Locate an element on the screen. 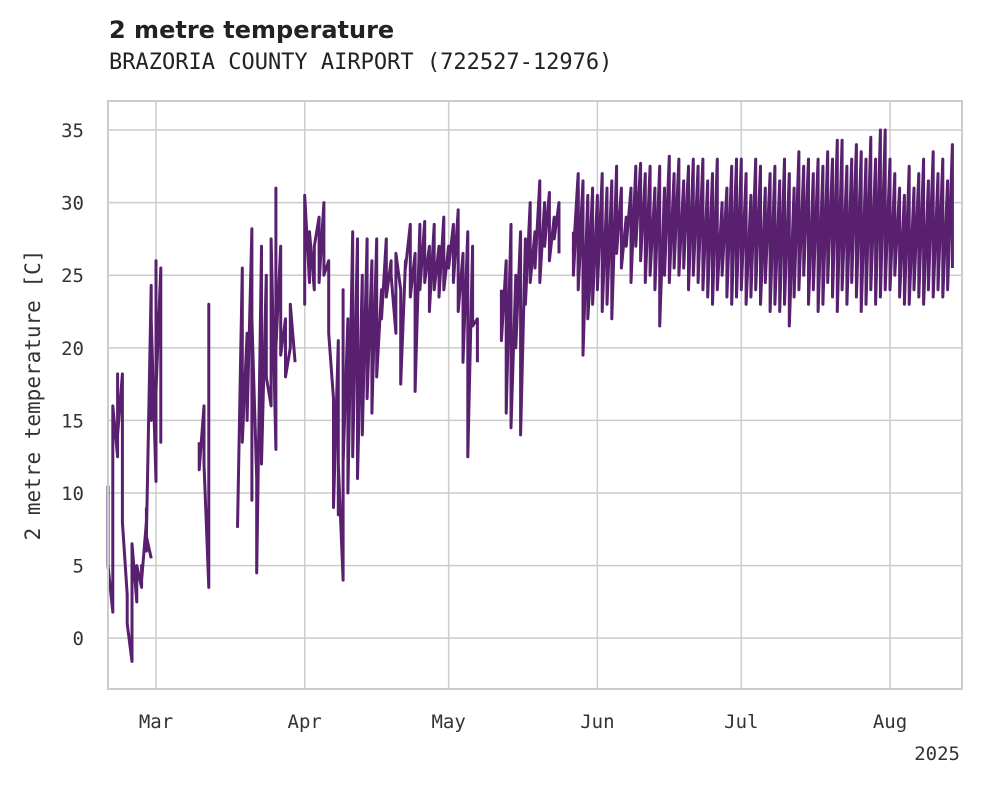 Image resolution: width=981 pixels, height=785 pixels. x-tick-label: Jun is located at coordinates (597, 722).